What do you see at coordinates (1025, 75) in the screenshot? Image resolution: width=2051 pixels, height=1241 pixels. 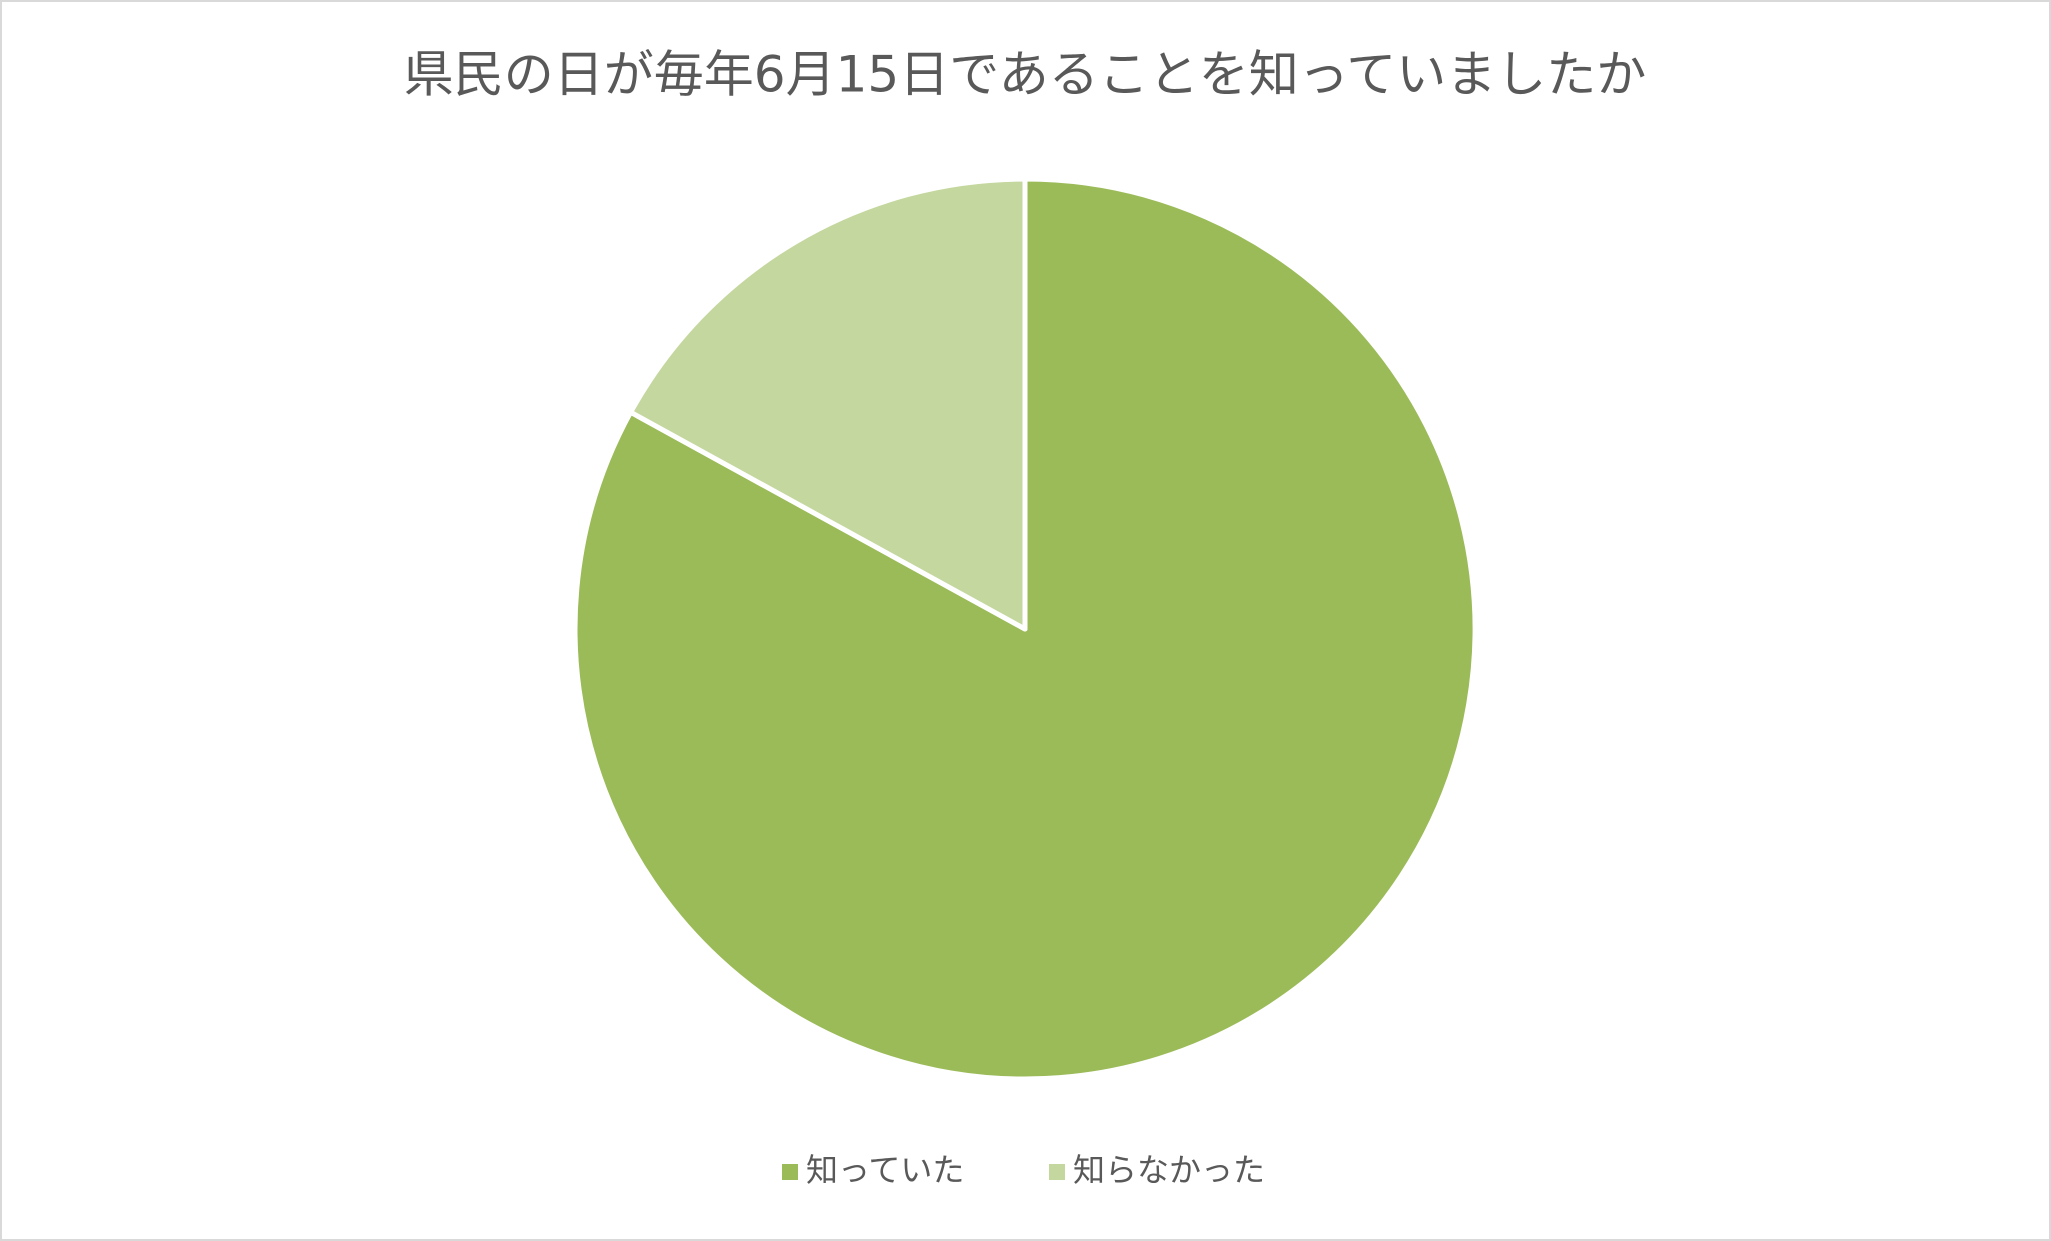 I see `chart-title: 県民の日が毎年6月15日であることを知っていましたか` at bounding box center [1025, 75].